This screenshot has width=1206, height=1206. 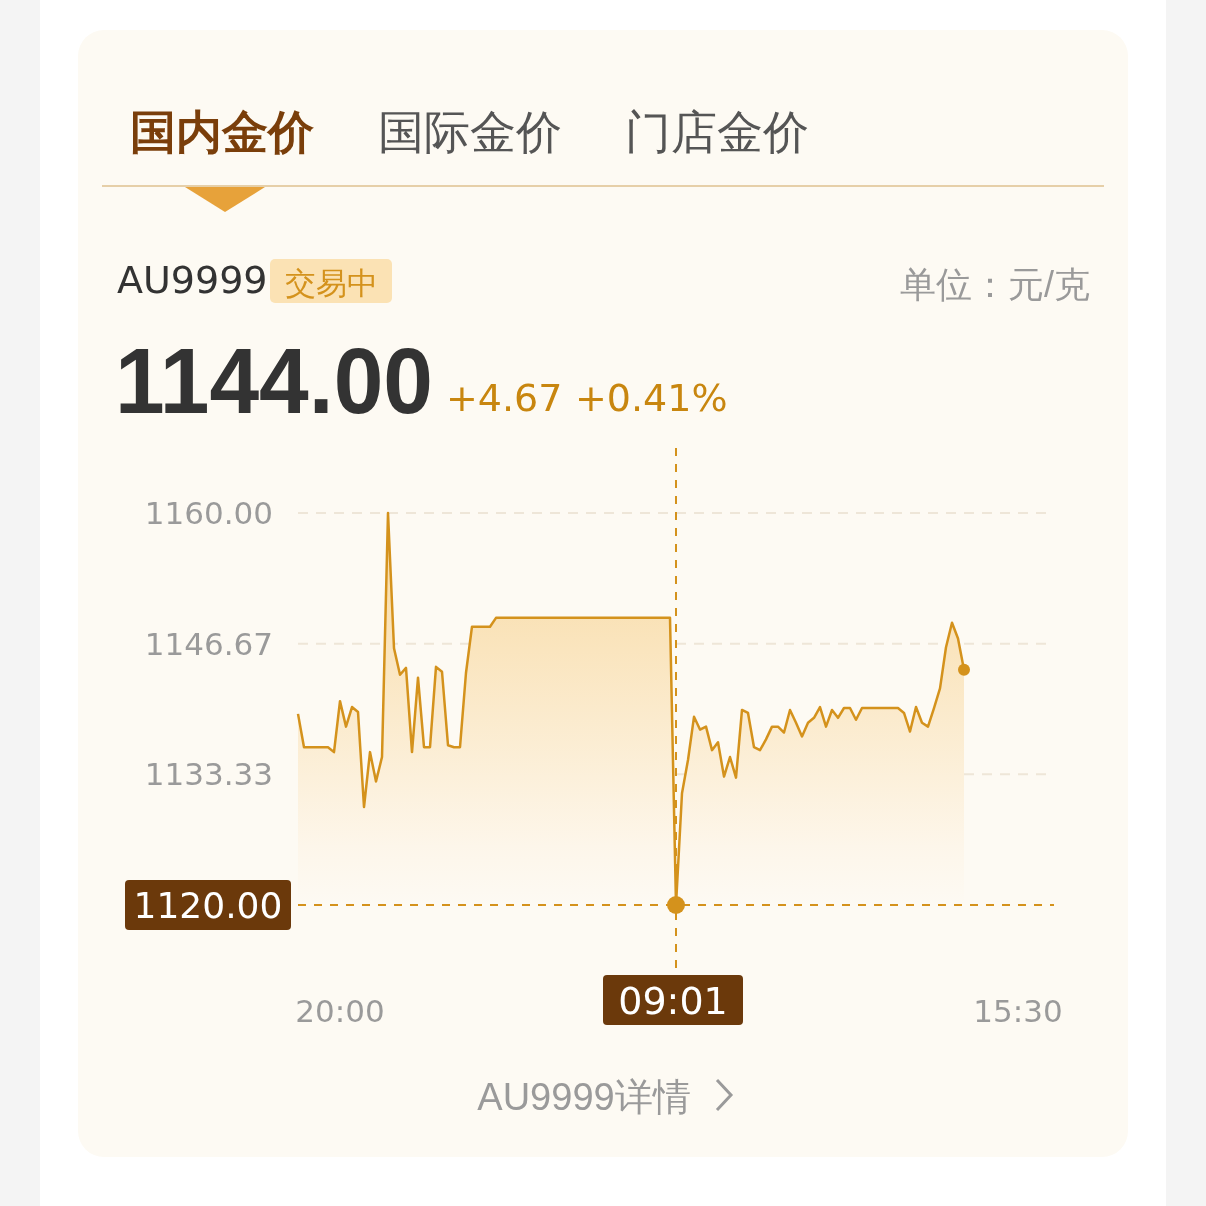 I want to click on text: +4.67, so click(x=504, y=398).